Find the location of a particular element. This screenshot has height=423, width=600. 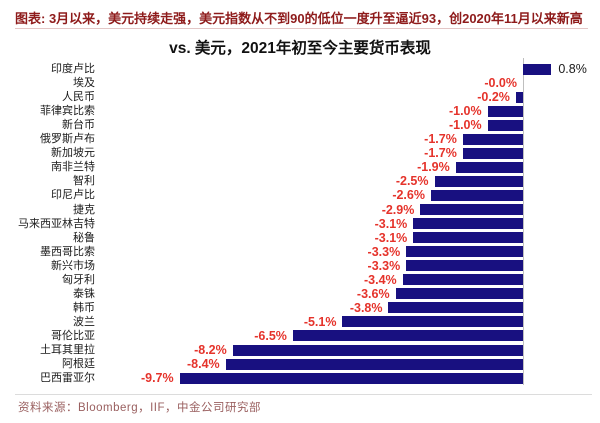

value-label: -8.4% is located at coordinates (203, 364).